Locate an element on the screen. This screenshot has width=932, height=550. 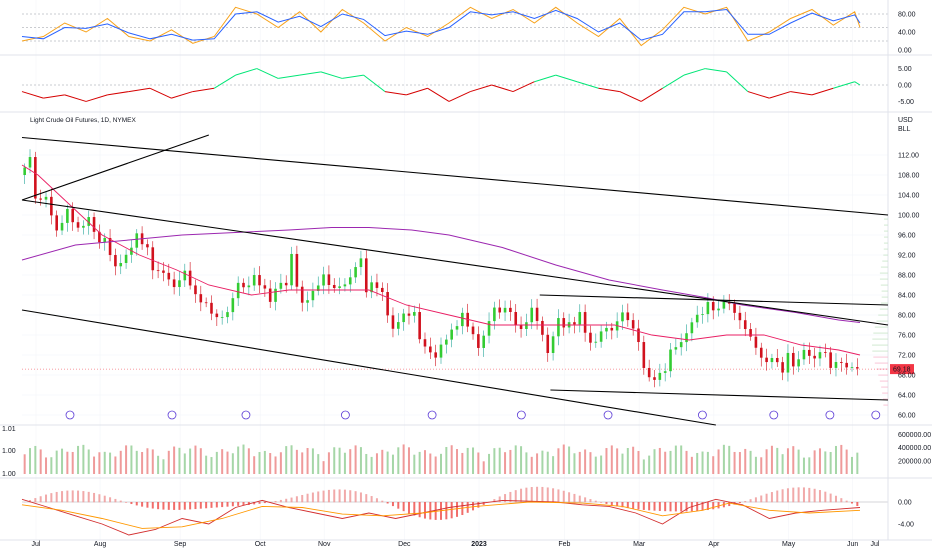
x-tick-label: Dec is located at coordinates (404, 544).